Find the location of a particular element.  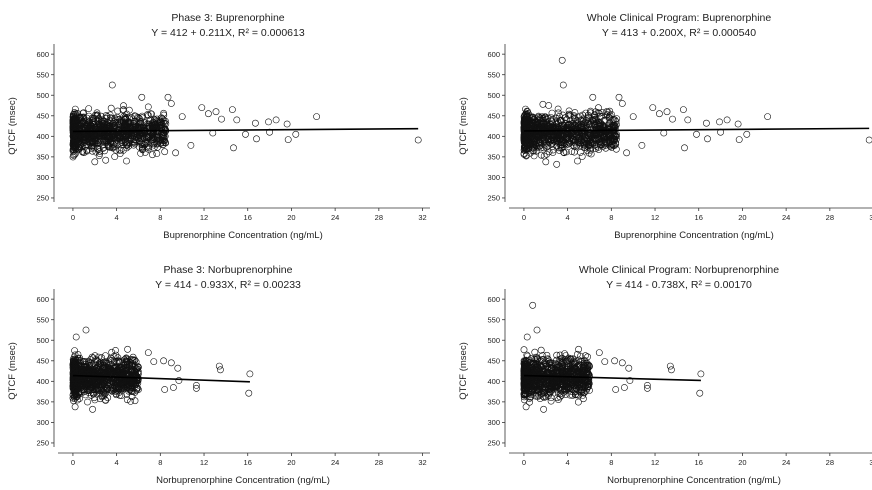

chart-subtitle: Y = 413 + 0.200X, R² = 0.000540 is located at coordinates (679, 33).